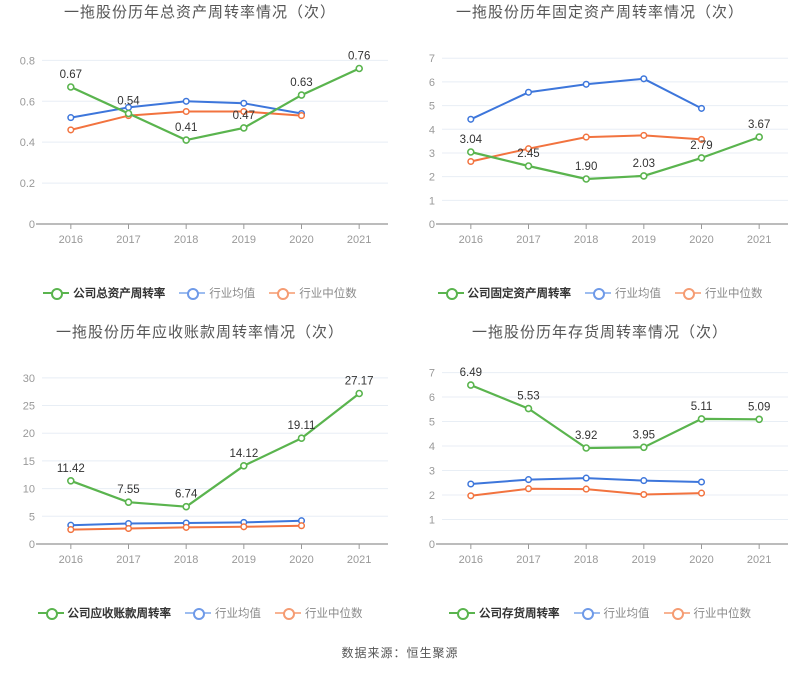 This screenshot has height=689, width=800. Describe the element at coordinates (528, 397) in the screenshot. I see `data-label: 5.53` at that location.